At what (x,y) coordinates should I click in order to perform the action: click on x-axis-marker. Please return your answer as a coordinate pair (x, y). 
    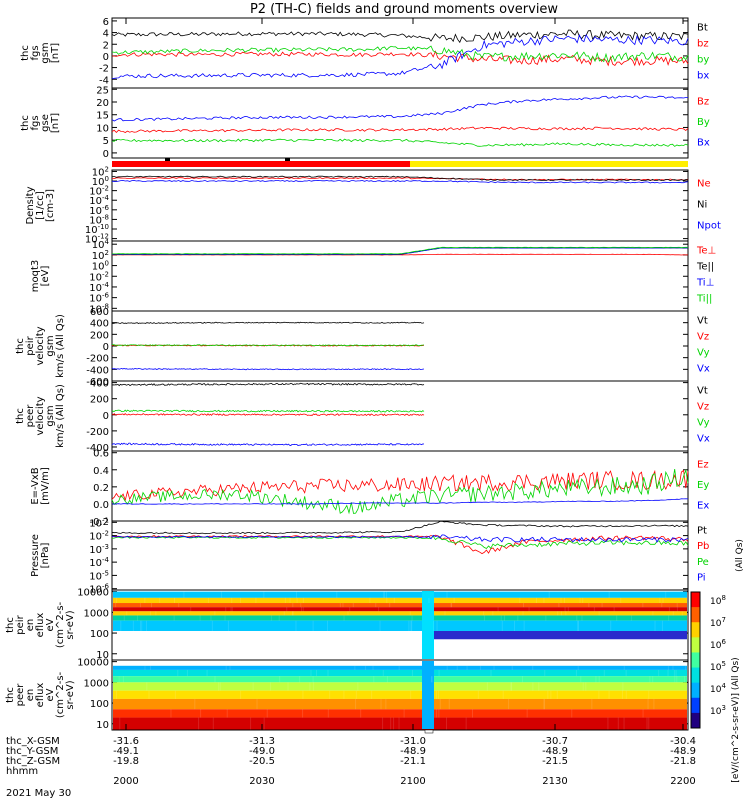
    Looking at the image, I should click on (429, 731).